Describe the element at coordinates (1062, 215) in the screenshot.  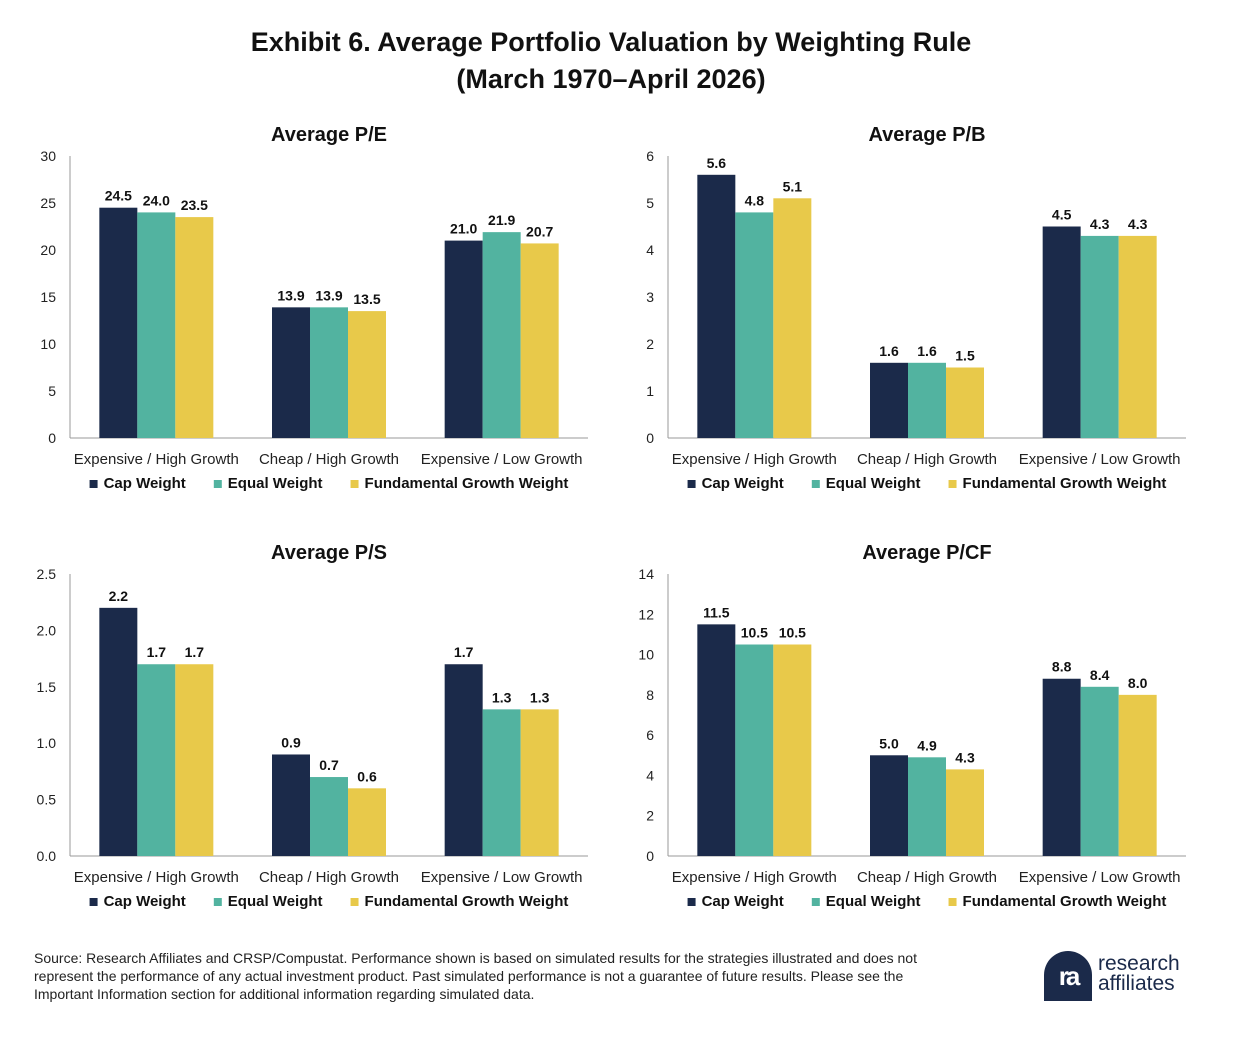
I see `data-label: 4.5` at that location.